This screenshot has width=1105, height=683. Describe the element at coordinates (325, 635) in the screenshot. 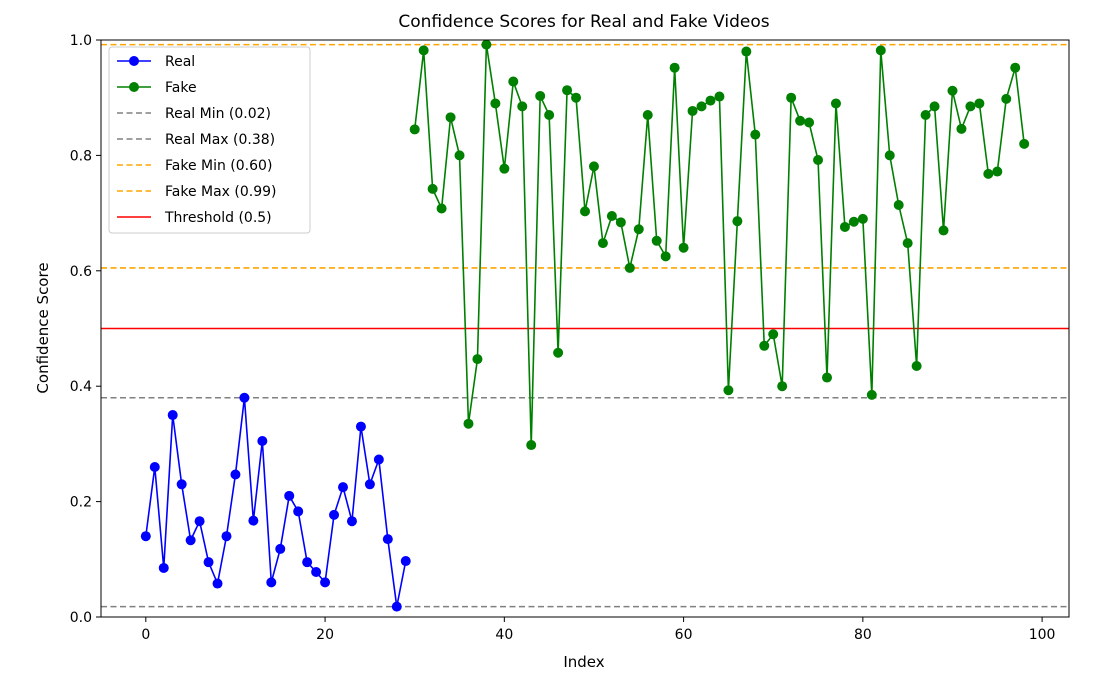

I see `x-tick-label: 20` at that location.